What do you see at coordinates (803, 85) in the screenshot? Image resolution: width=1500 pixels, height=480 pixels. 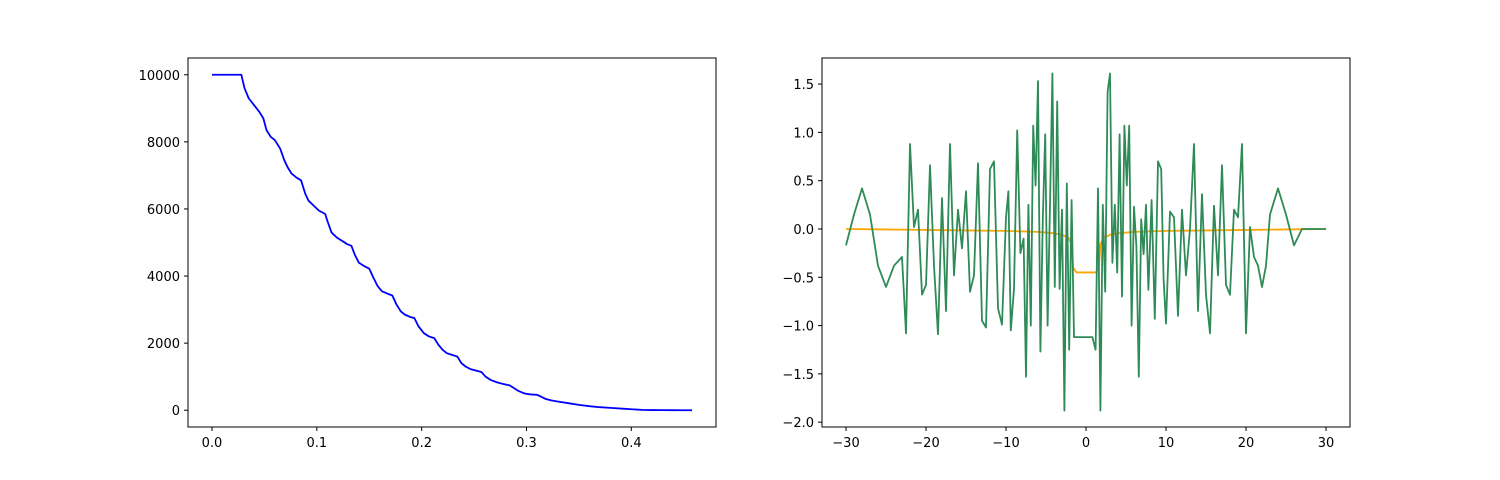 I see `y-tick-label: 1.5` at bounding box center [803, 85].